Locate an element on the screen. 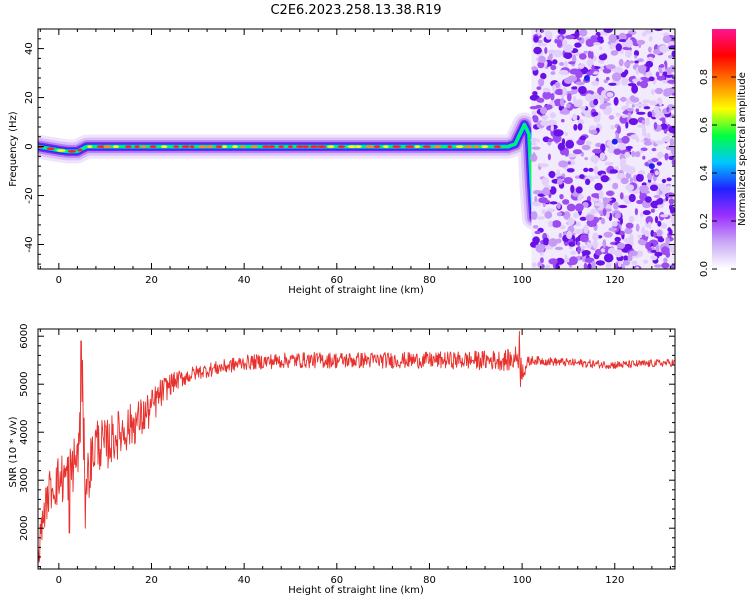 This screenshot has width=750, height=600. x-tick-label: 80 is located at coordinates (429, 280).